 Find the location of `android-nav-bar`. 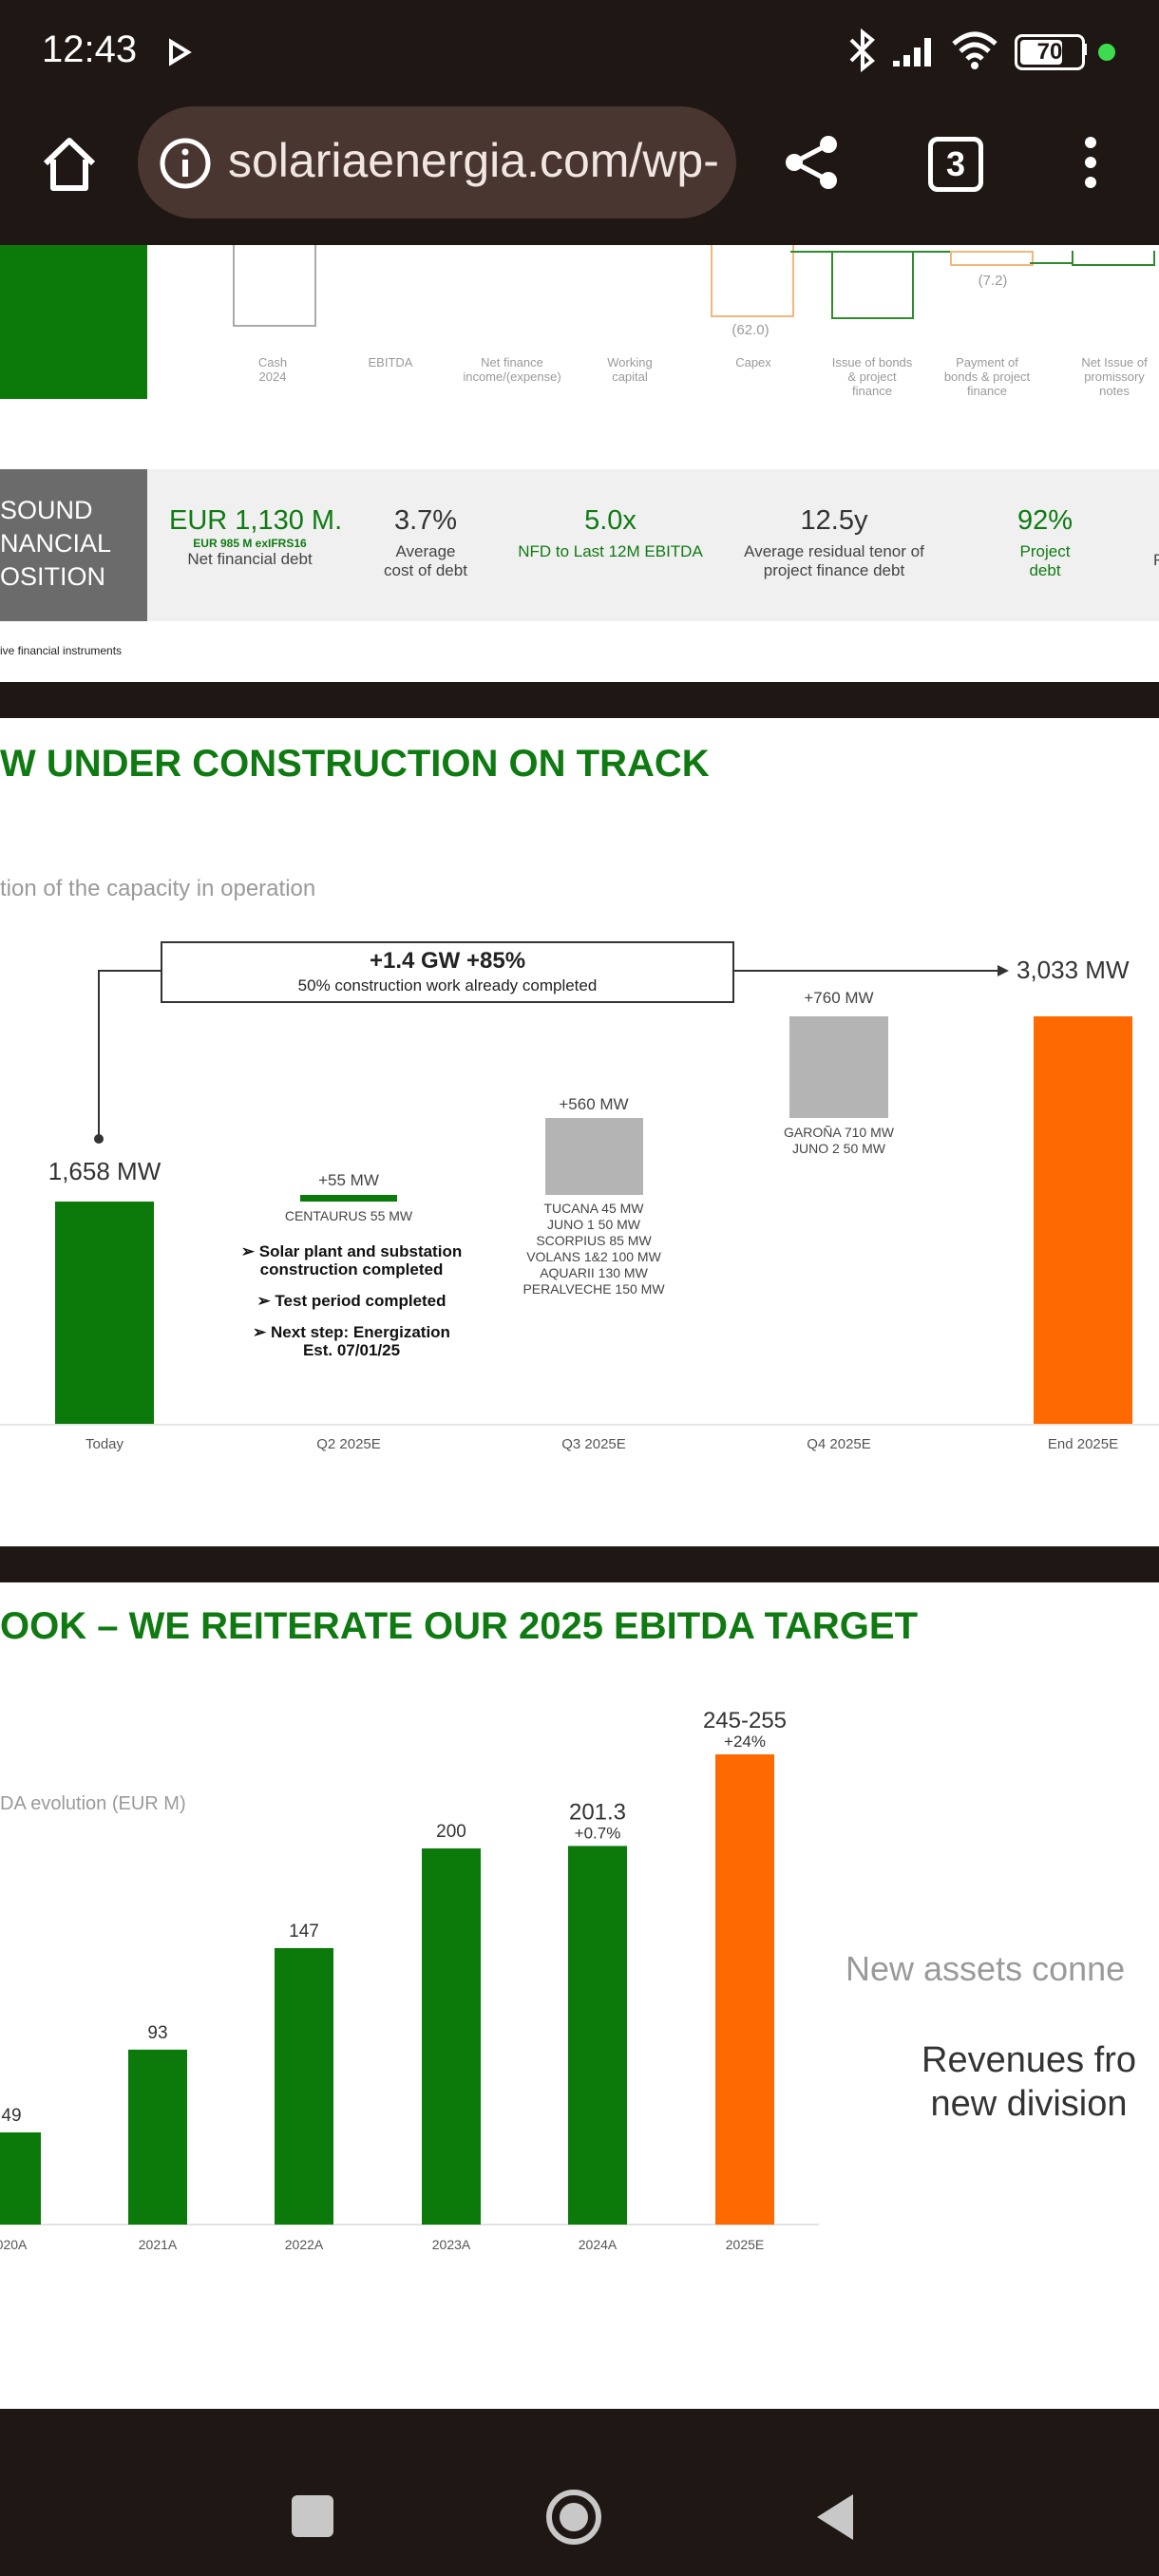

android-nav-bar is located at coordinates (579, 2494).